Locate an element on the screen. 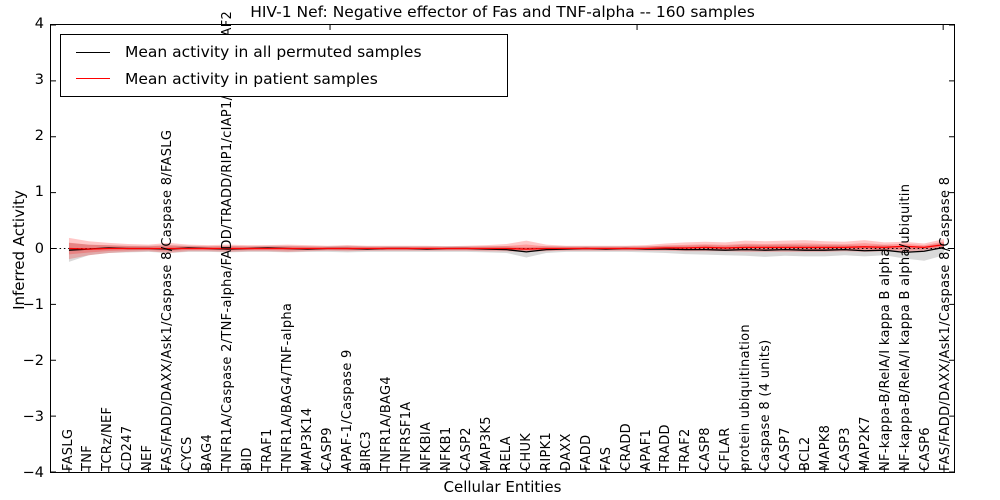  legend-item-permuted: Mean activity in all permuted samples is located at coordinates (291, 52).